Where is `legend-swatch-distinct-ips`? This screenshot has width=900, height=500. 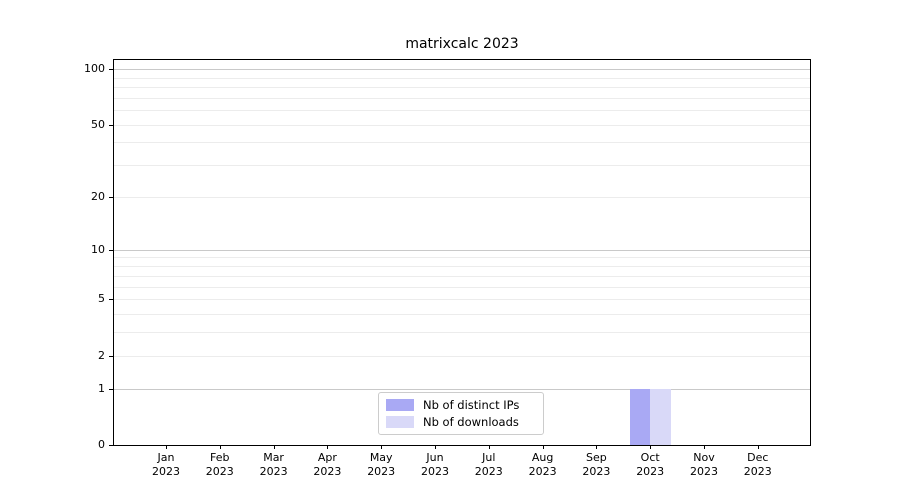 legend-swatch-distinct-ips is located at coordinates (400, 405).